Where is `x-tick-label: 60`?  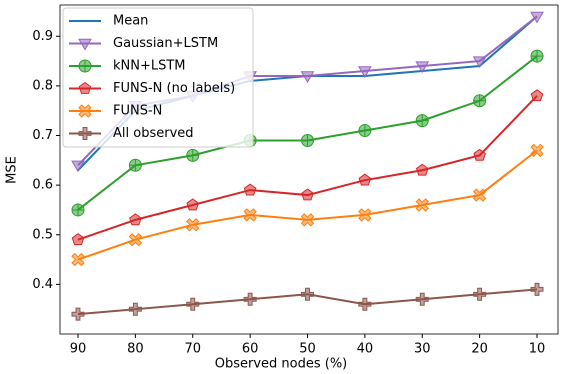
x-tick-label: 60 is located at coordinates (250, 349).